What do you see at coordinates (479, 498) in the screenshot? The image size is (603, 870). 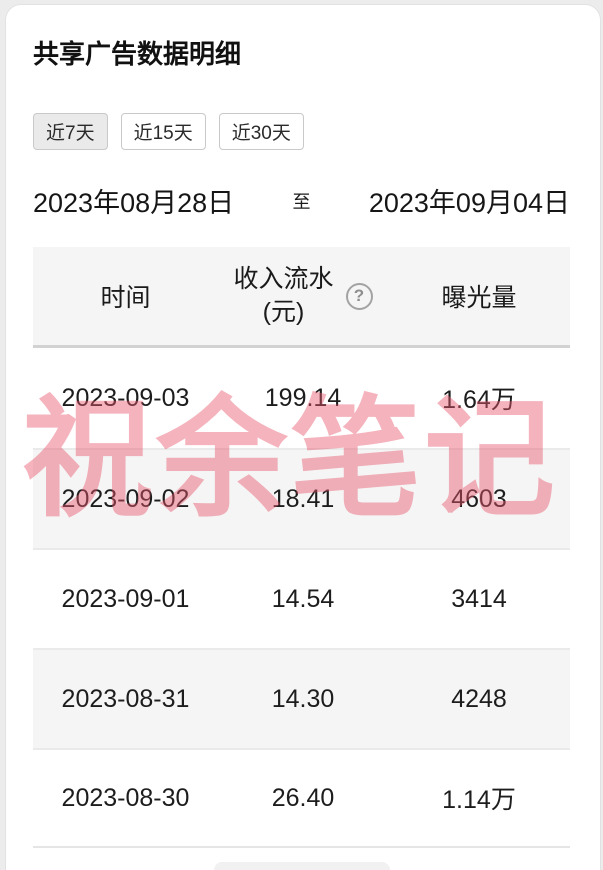 I see `row-exposure: 4603` at bounding box center [479, 498].